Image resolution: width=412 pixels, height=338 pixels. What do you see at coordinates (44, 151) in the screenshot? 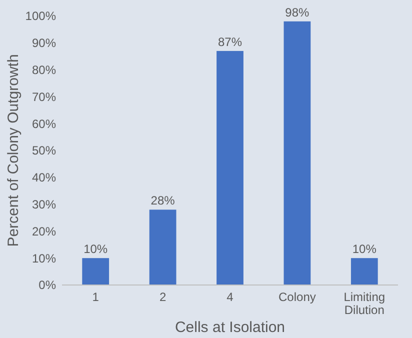
I see `y-tick-label: 50%` at bounding box center [44, 151].